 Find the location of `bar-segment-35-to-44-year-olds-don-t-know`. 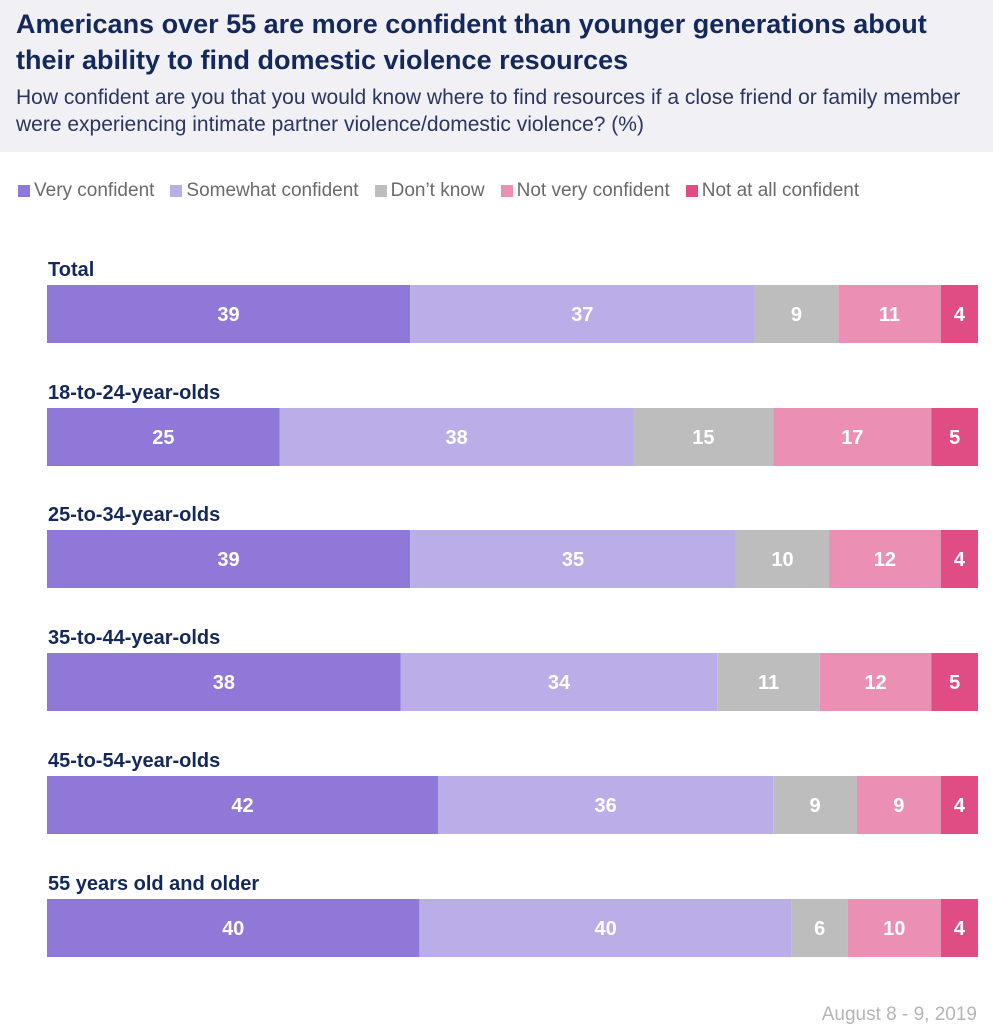

bar-segment-35-to-44-year-olds-don-t-know is located at coordinates (768, 682).